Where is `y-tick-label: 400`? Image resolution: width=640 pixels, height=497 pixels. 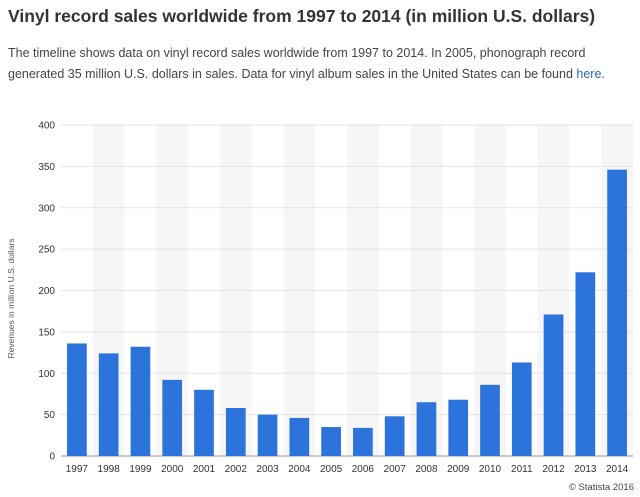 y-tick-label: 400 is located at coordinates (46, 126).